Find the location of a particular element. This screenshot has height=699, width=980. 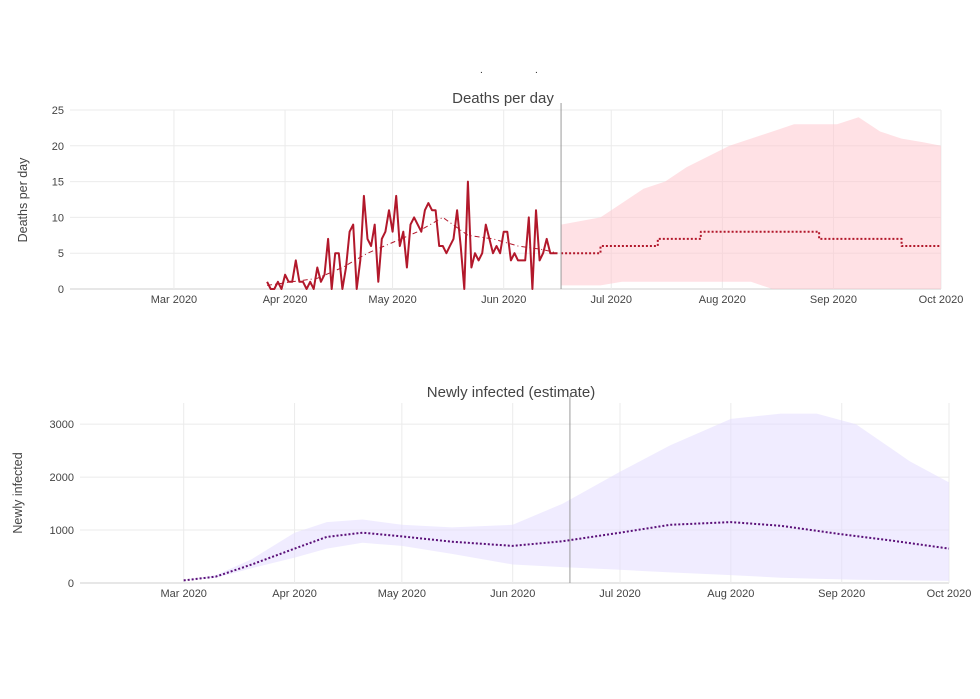

deaths-x-tick: Mar 2020 is located at coordinates (174, 300).